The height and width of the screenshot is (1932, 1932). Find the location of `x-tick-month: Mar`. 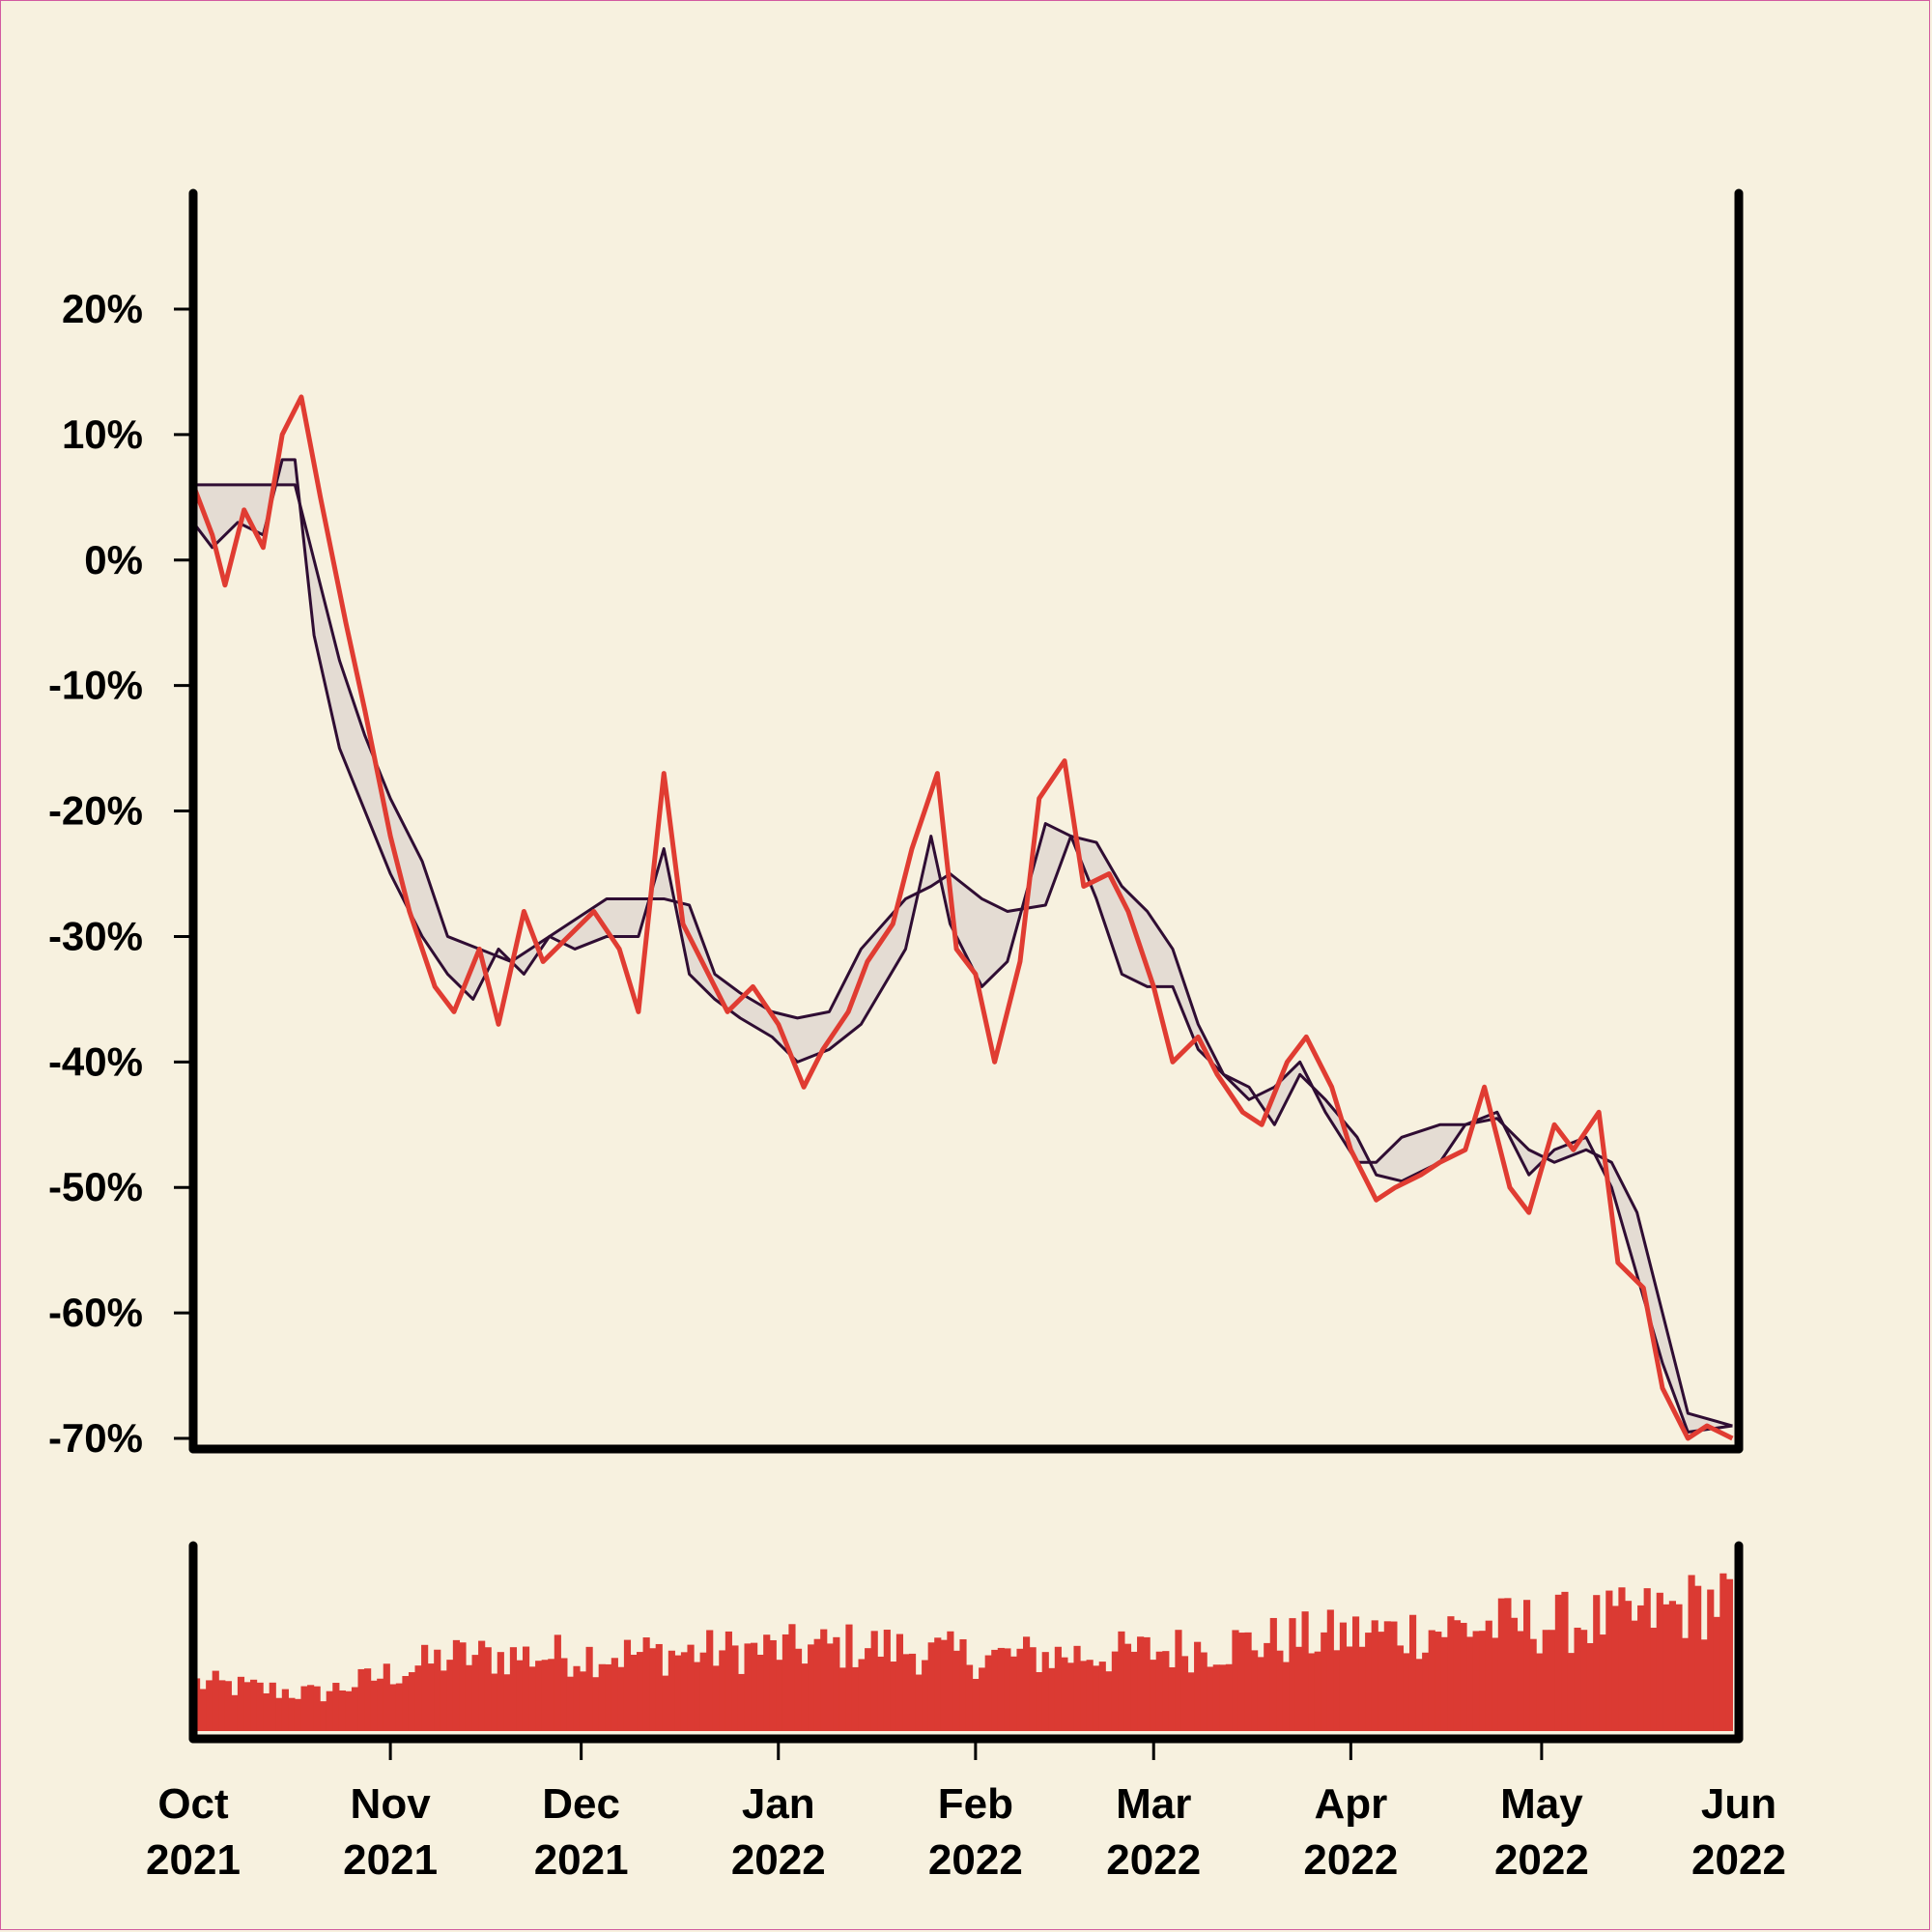

x-tick-month: Mar is located at coordinates (1153, 1804).